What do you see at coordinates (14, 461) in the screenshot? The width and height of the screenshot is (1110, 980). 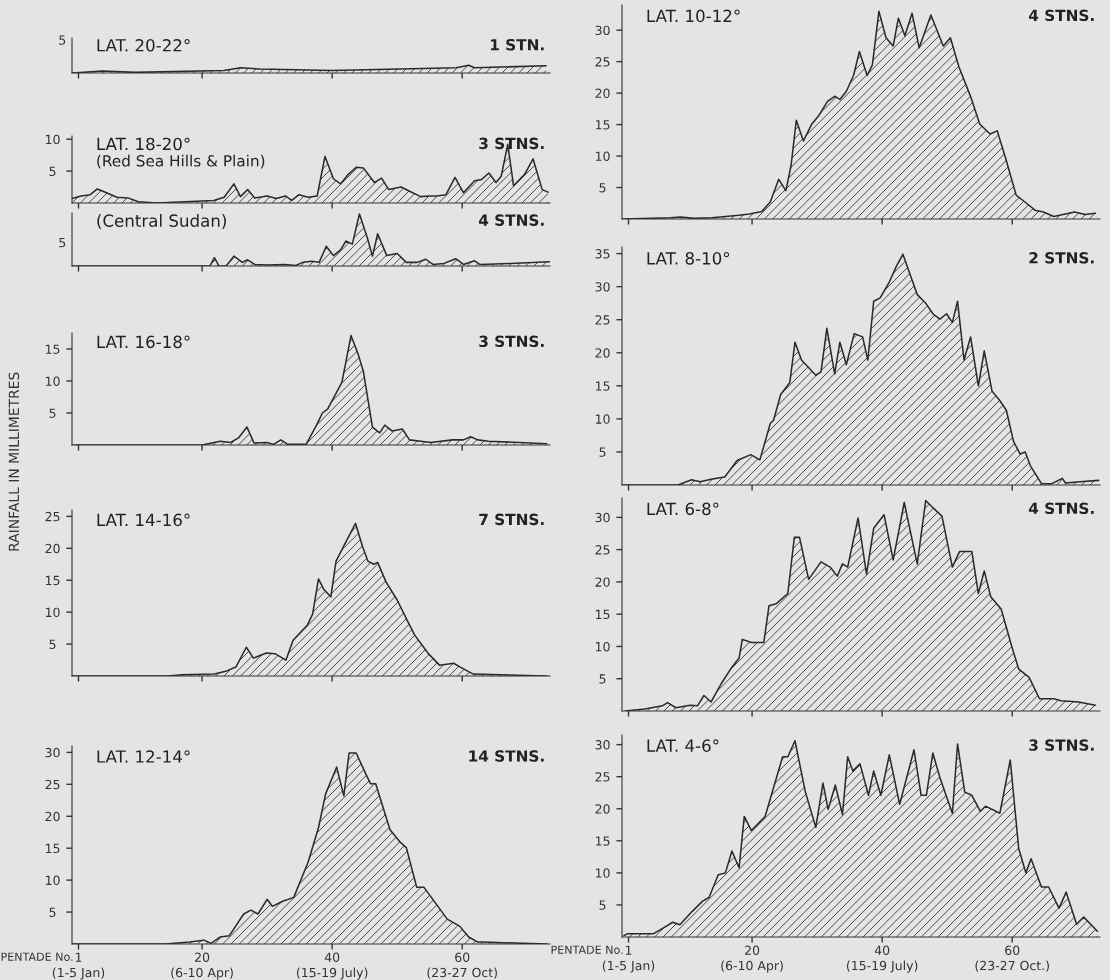 I see `y-axis-title: RAINFALL IN MILLIMETRES` at bounding box center [14, 461].